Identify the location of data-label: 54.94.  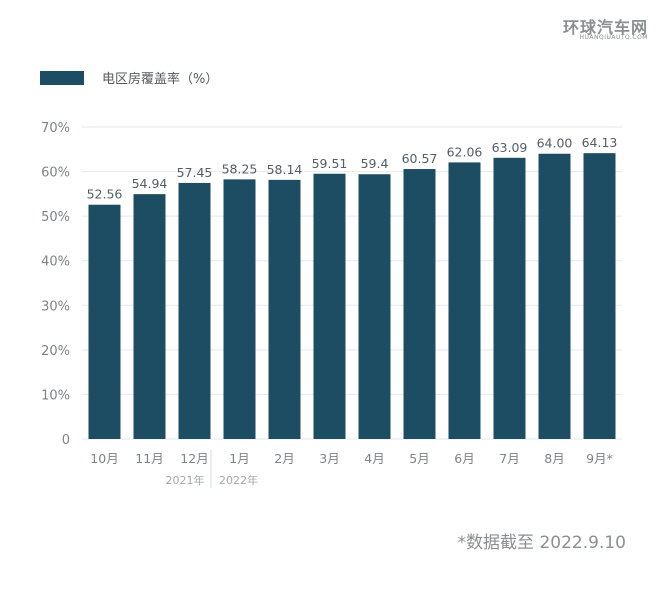
(150, 183).